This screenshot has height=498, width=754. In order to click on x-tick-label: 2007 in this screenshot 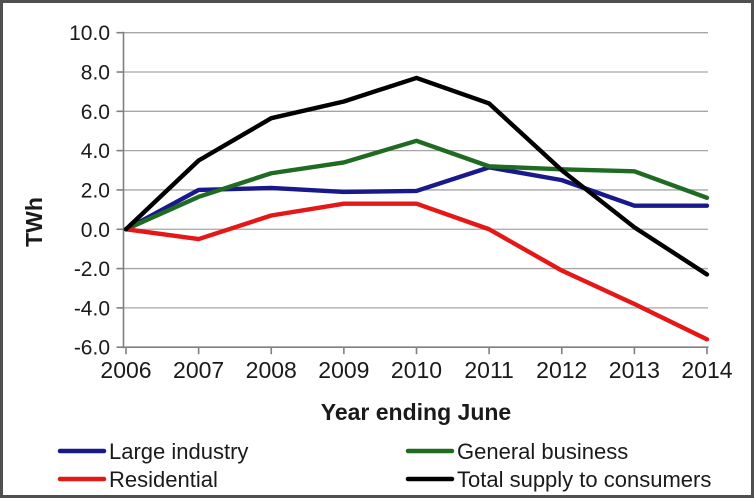, I will do `click(198, 370)`.